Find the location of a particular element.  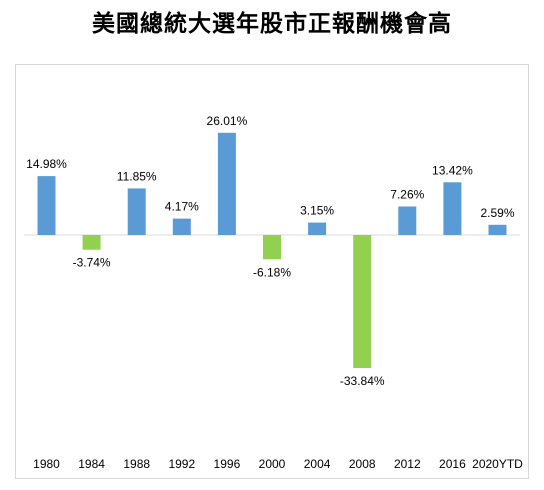

data-label-1988: 11.85% is located at coordinates (137, 176).